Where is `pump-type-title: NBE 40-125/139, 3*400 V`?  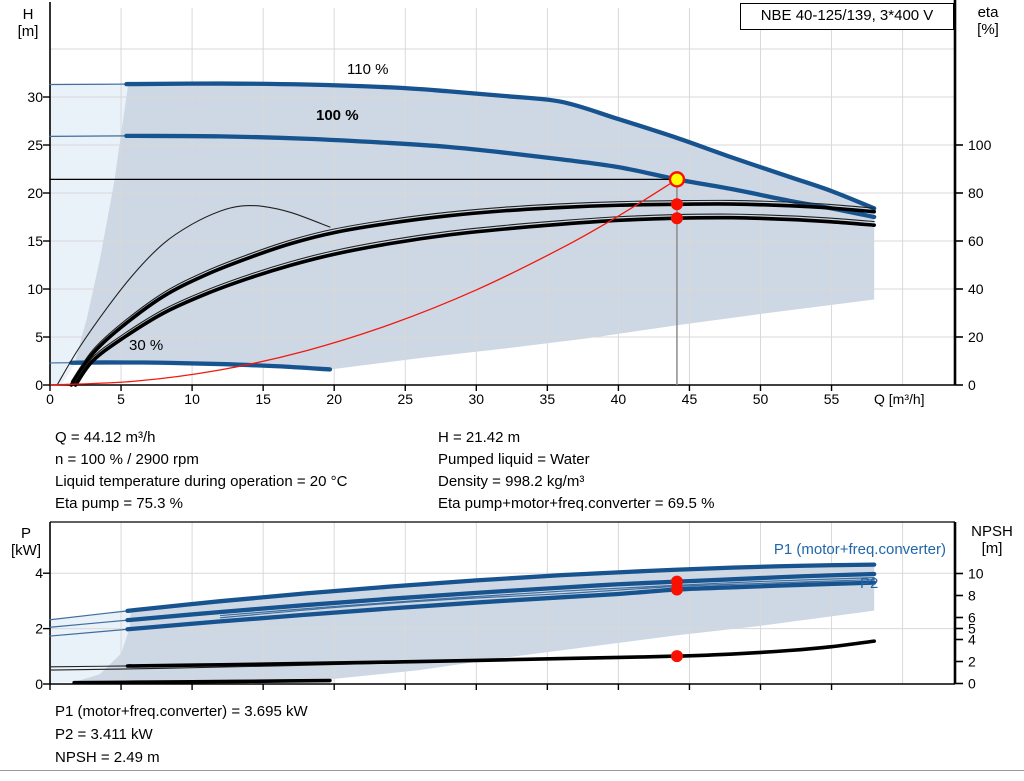
pump-type-title: NBE 40-125/139, 3*400 V is located at coordinates (847, 16).